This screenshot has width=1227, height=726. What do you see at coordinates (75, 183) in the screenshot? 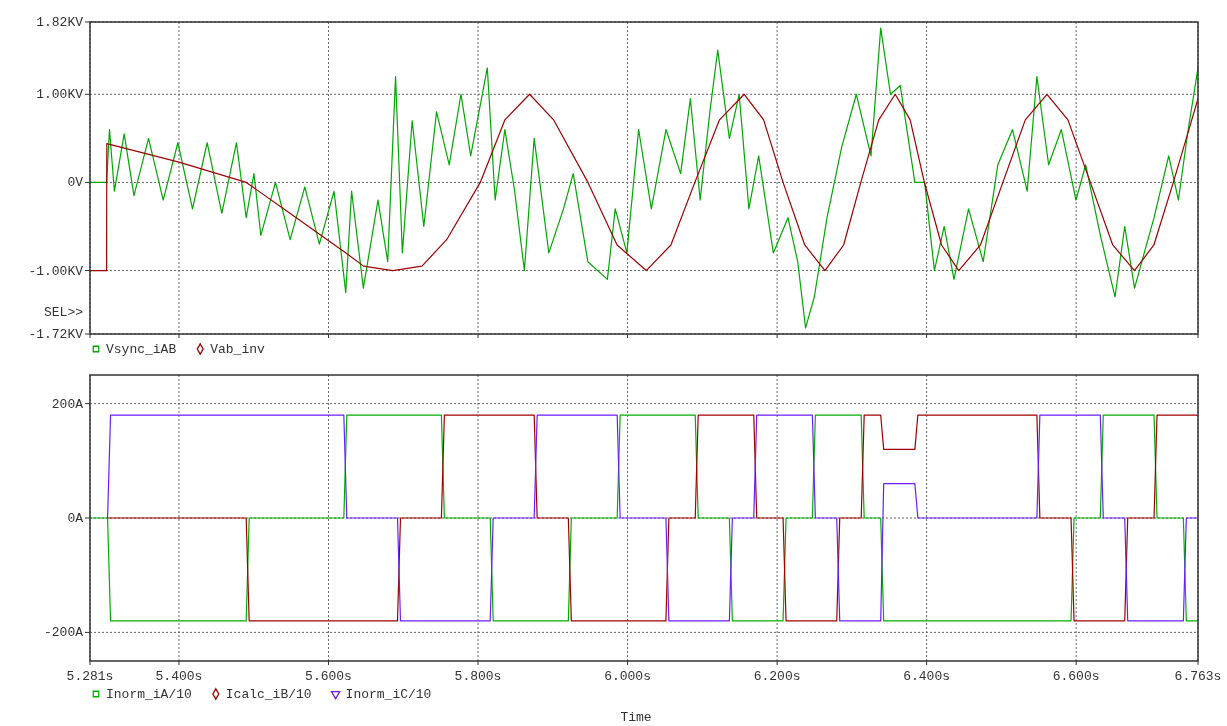
I see `y-tick-label: 0V` at bounding box center [75, 183].